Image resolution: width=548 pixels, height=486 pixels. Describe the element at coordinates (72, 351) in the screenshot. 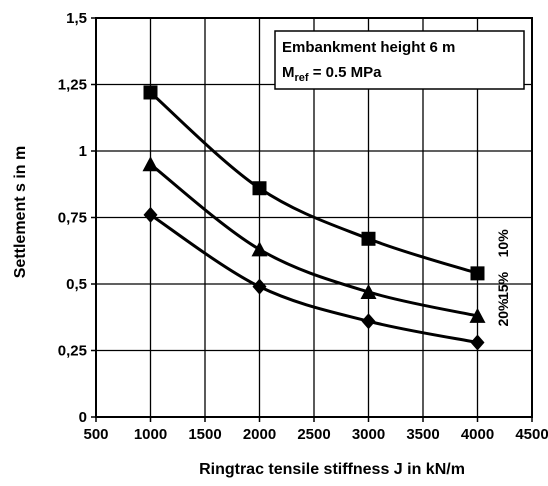

I see `y-tick-label: 0,25` at that location.